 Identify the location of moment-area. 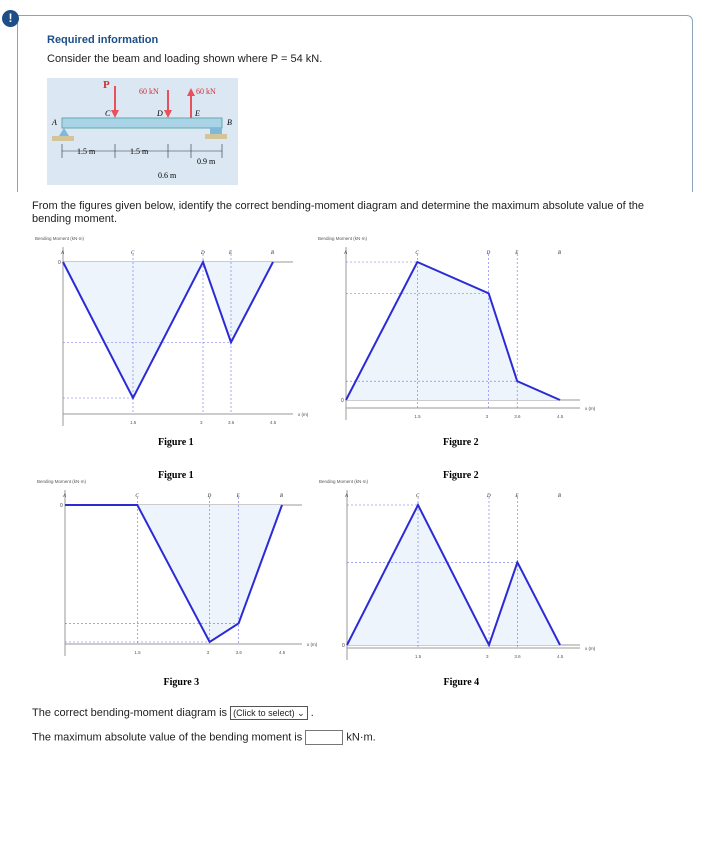
(453, 331).